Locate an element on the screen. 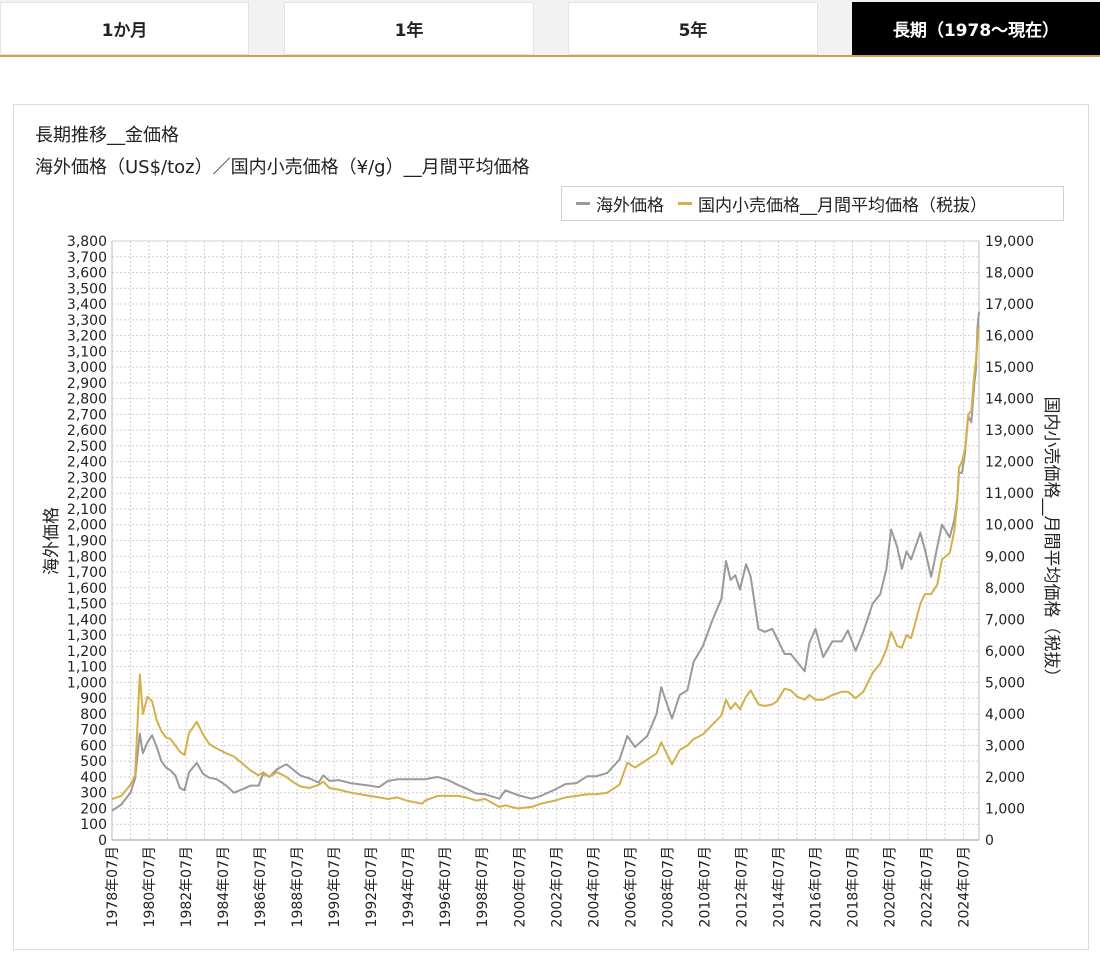 This screenshot has height=963, width=1100. y-left-tick-label: 1,400 is located at coordinates (87, 620).